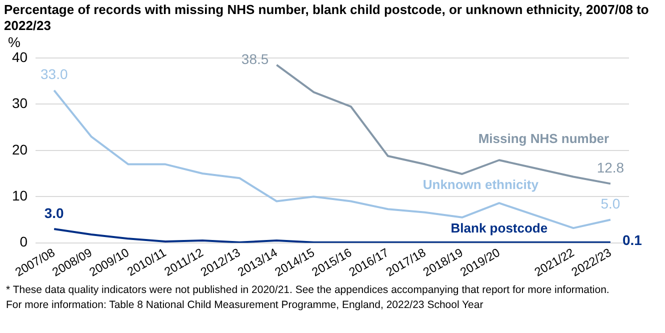 This screenshot has height=333, width=665. I want to click on y-tick-label: 10, so click(20, 195).